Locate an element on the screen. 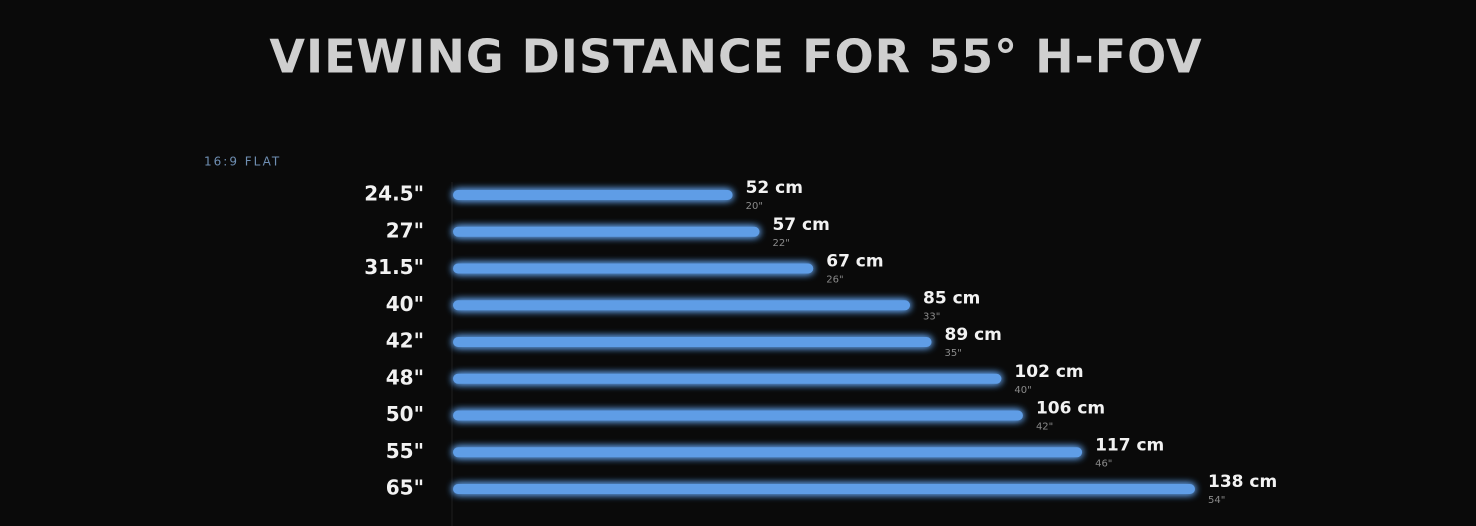  value-label-inches: 40" is located at coordinates (1022, 390).